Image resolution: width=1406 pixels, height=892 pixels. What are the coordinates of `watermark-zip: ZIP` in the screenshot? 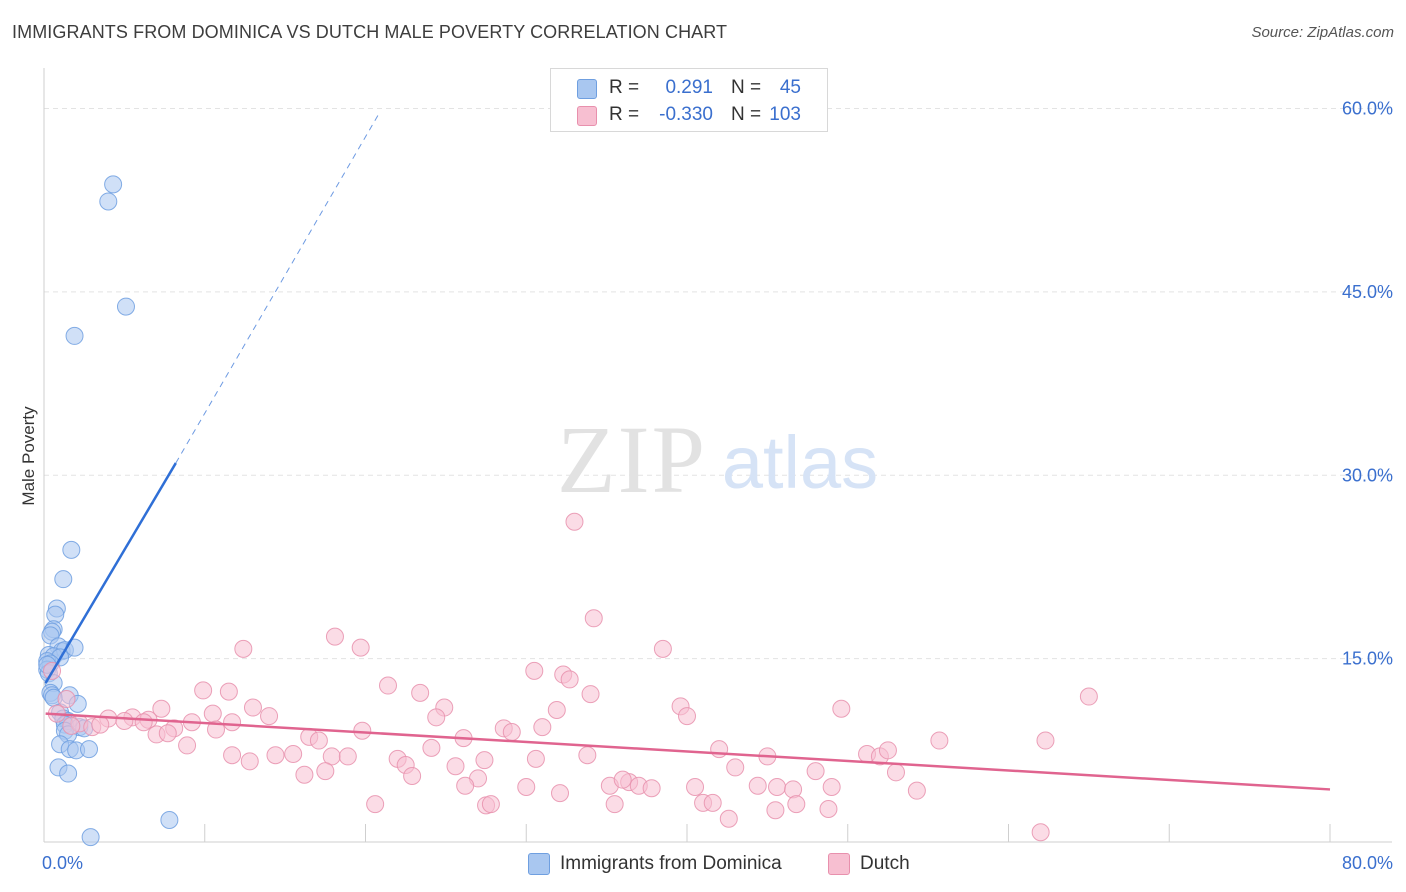 It's located at (632, 459).